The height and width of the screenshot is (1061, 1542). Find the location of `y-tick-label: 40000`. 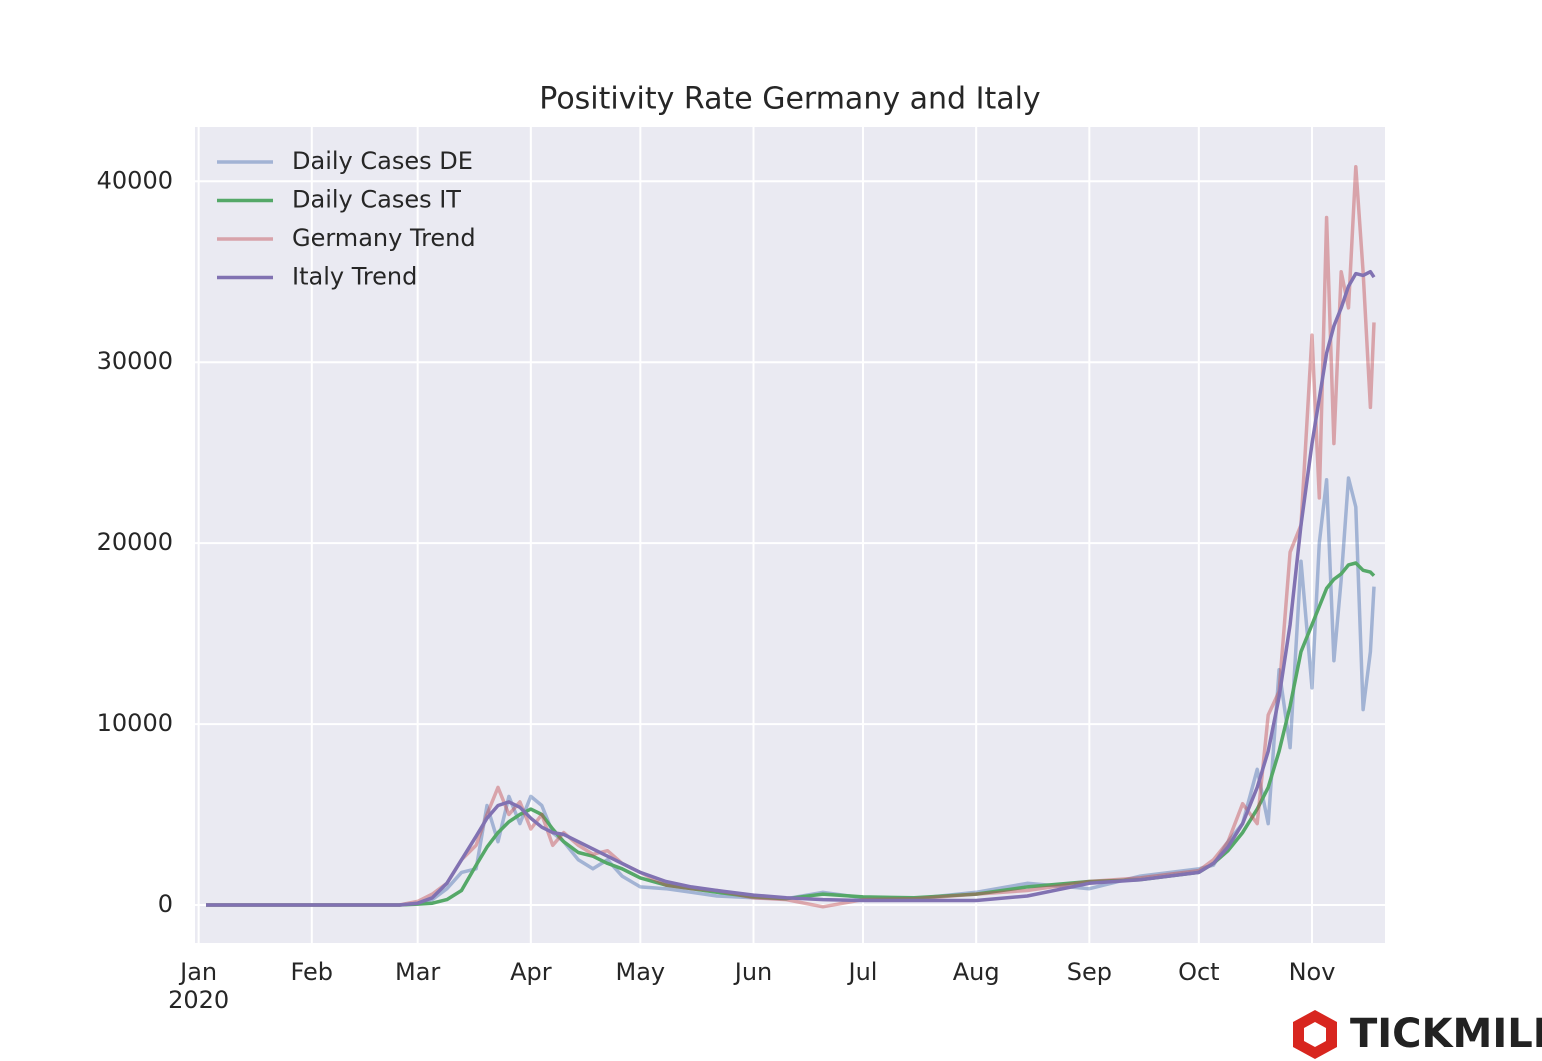

y-tick-label: 40000 is located at coordinates (135, 180).